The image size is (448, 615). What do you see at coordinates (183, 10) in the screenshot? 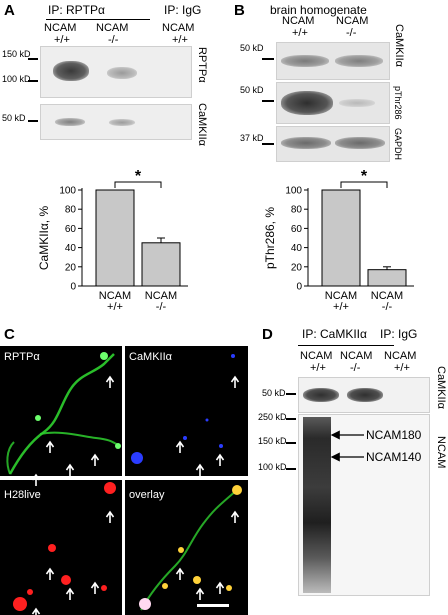
I see `panel-a-ip-igg: IP: IgG` at bounding box center [183, 10].